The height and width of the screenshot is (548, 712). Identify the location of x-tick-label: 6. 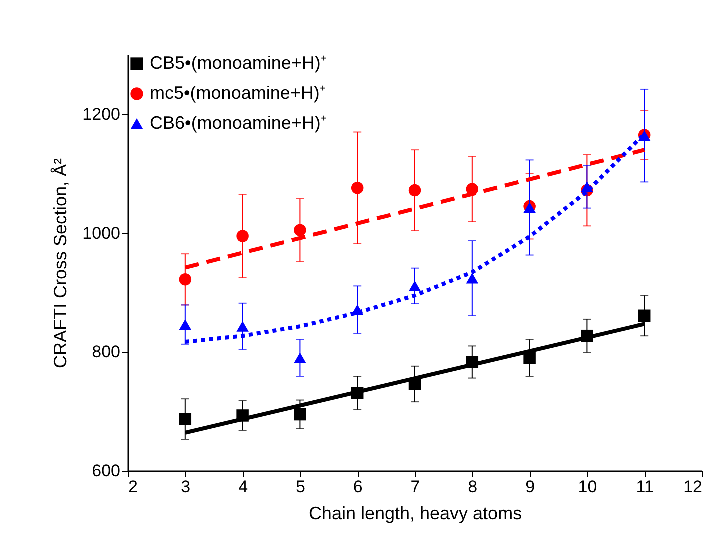
(358, 487).